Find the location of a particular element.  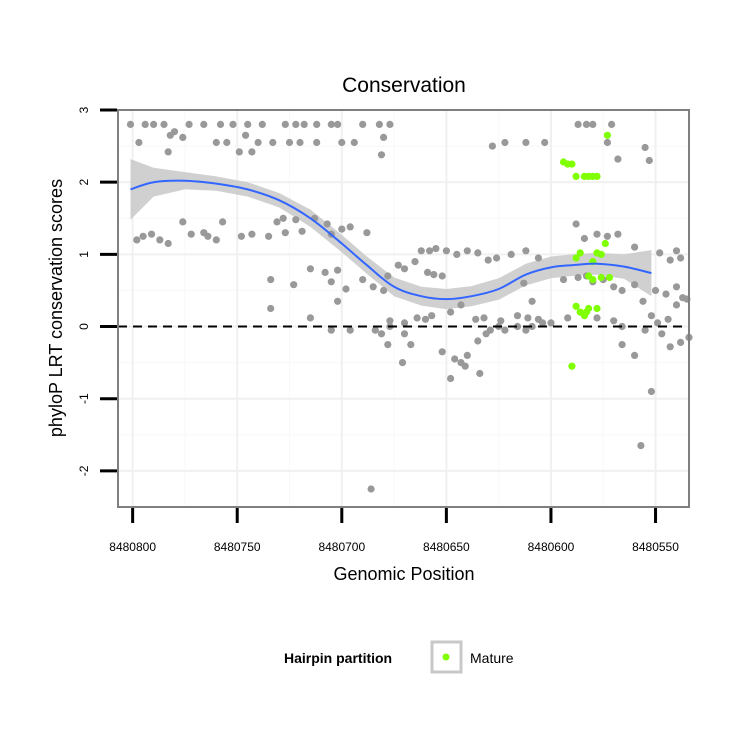

chart-title: Conservation is located at coordinates (404, 85).